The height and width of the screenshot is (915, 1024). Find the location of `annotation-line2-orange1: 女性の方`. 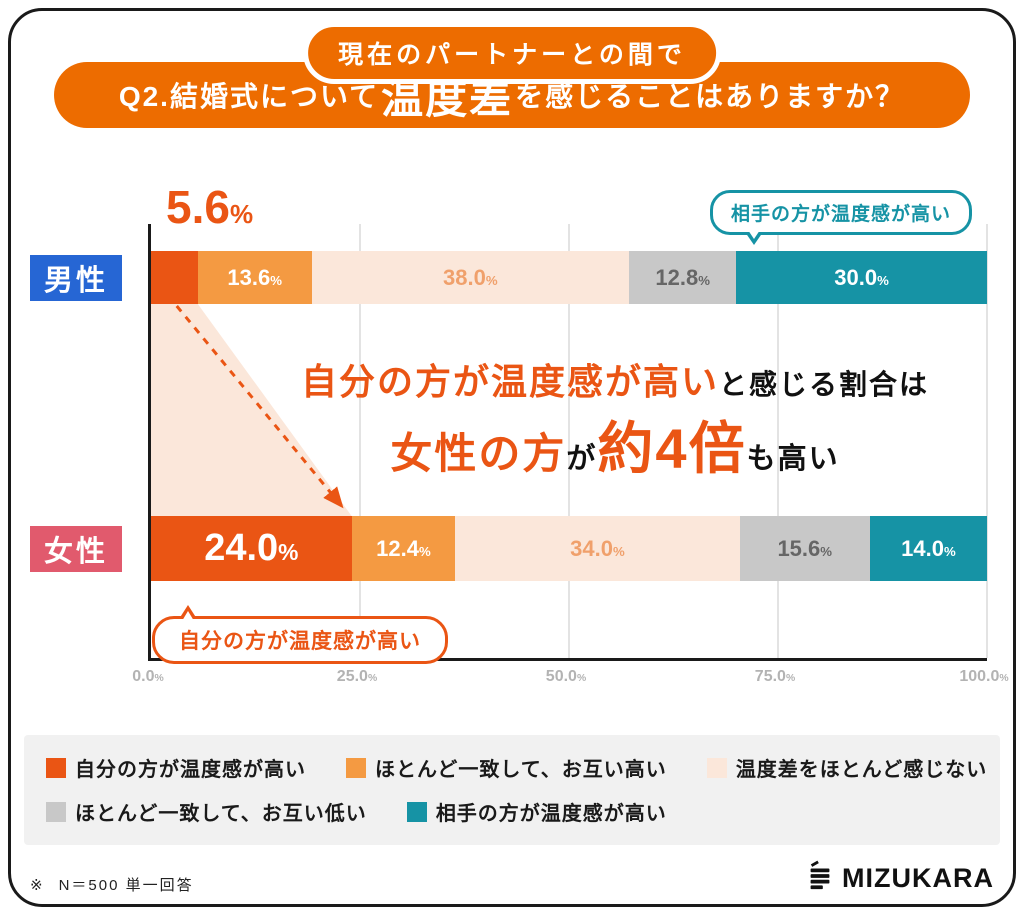

annotation-line2-orange1: 女性の方 is located at coordinates (478, 454).